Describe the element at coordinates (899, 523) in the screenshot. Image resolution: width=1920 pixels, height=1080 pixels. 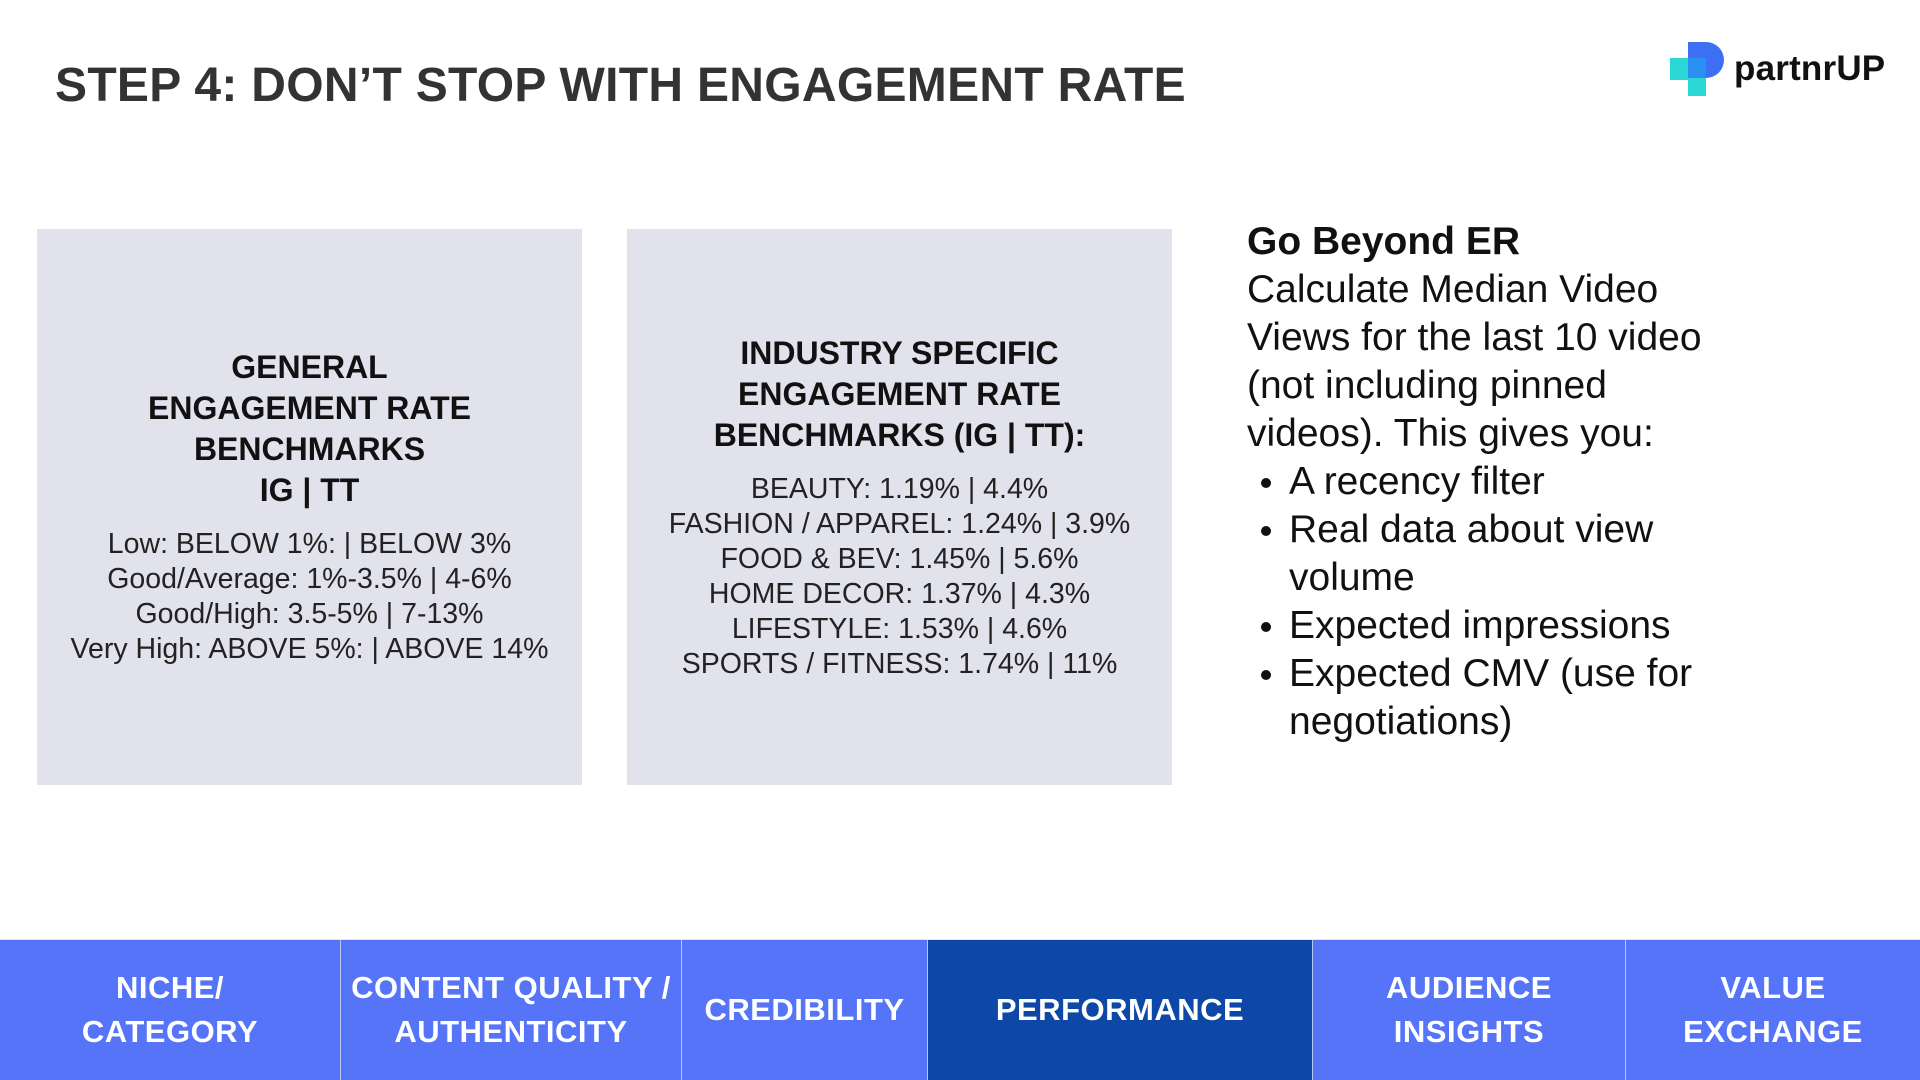
I see `industry-line: FASHION / APPAREL: 1.24% | 3.9%` at that location.